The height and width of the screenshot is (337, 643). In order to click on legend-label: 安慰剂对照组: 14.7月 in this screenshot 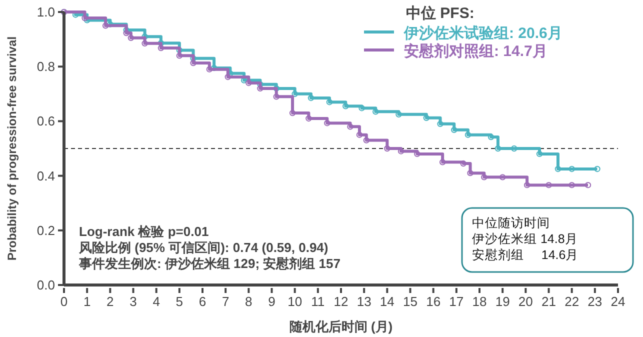, I will do `click(476, 51)`.